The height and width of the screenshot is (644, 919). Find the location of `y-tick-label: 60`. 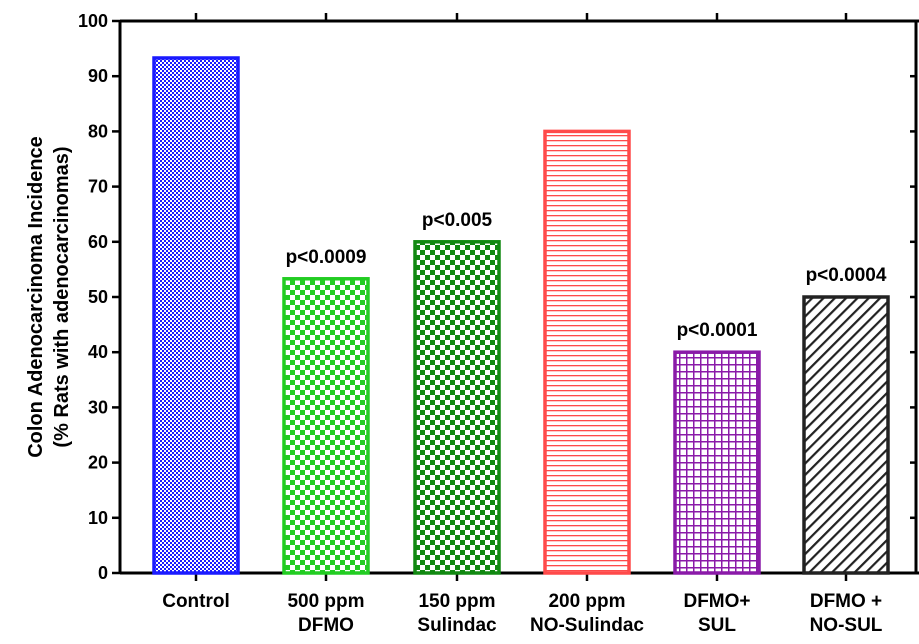

y-tick-label: 60 is located at coordinates (98, 242).